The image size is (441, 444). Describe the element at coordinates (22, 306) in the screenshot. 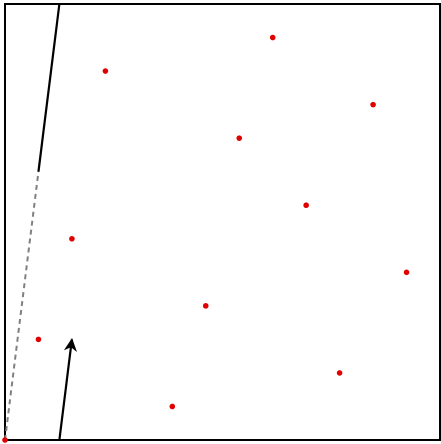

I see `dashed-segment` at that location.